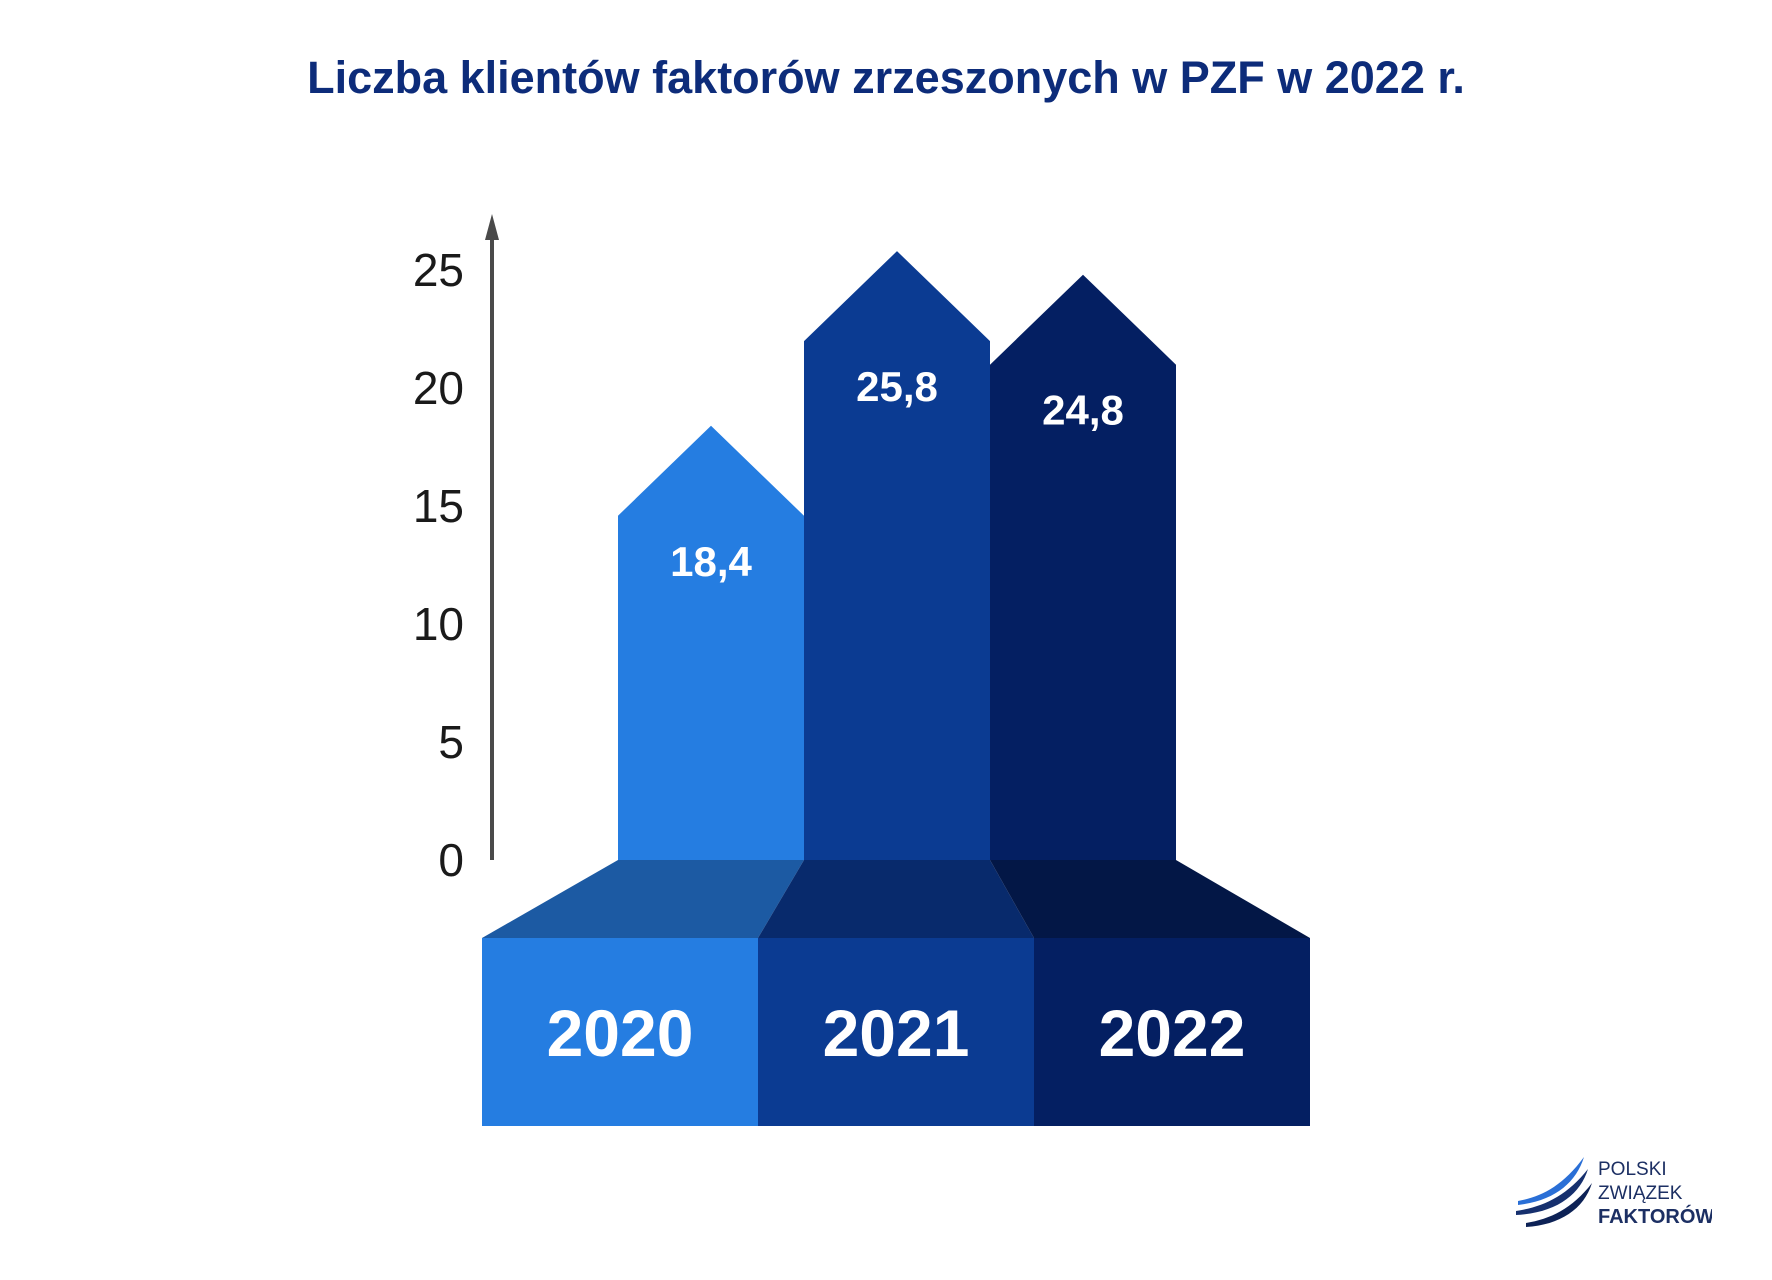 The image size is (1772, 1280). What do you see at coordinates (438, 270) in the screenshot?
I see `y-tick-label: 25` at bounding box center [438, 270].